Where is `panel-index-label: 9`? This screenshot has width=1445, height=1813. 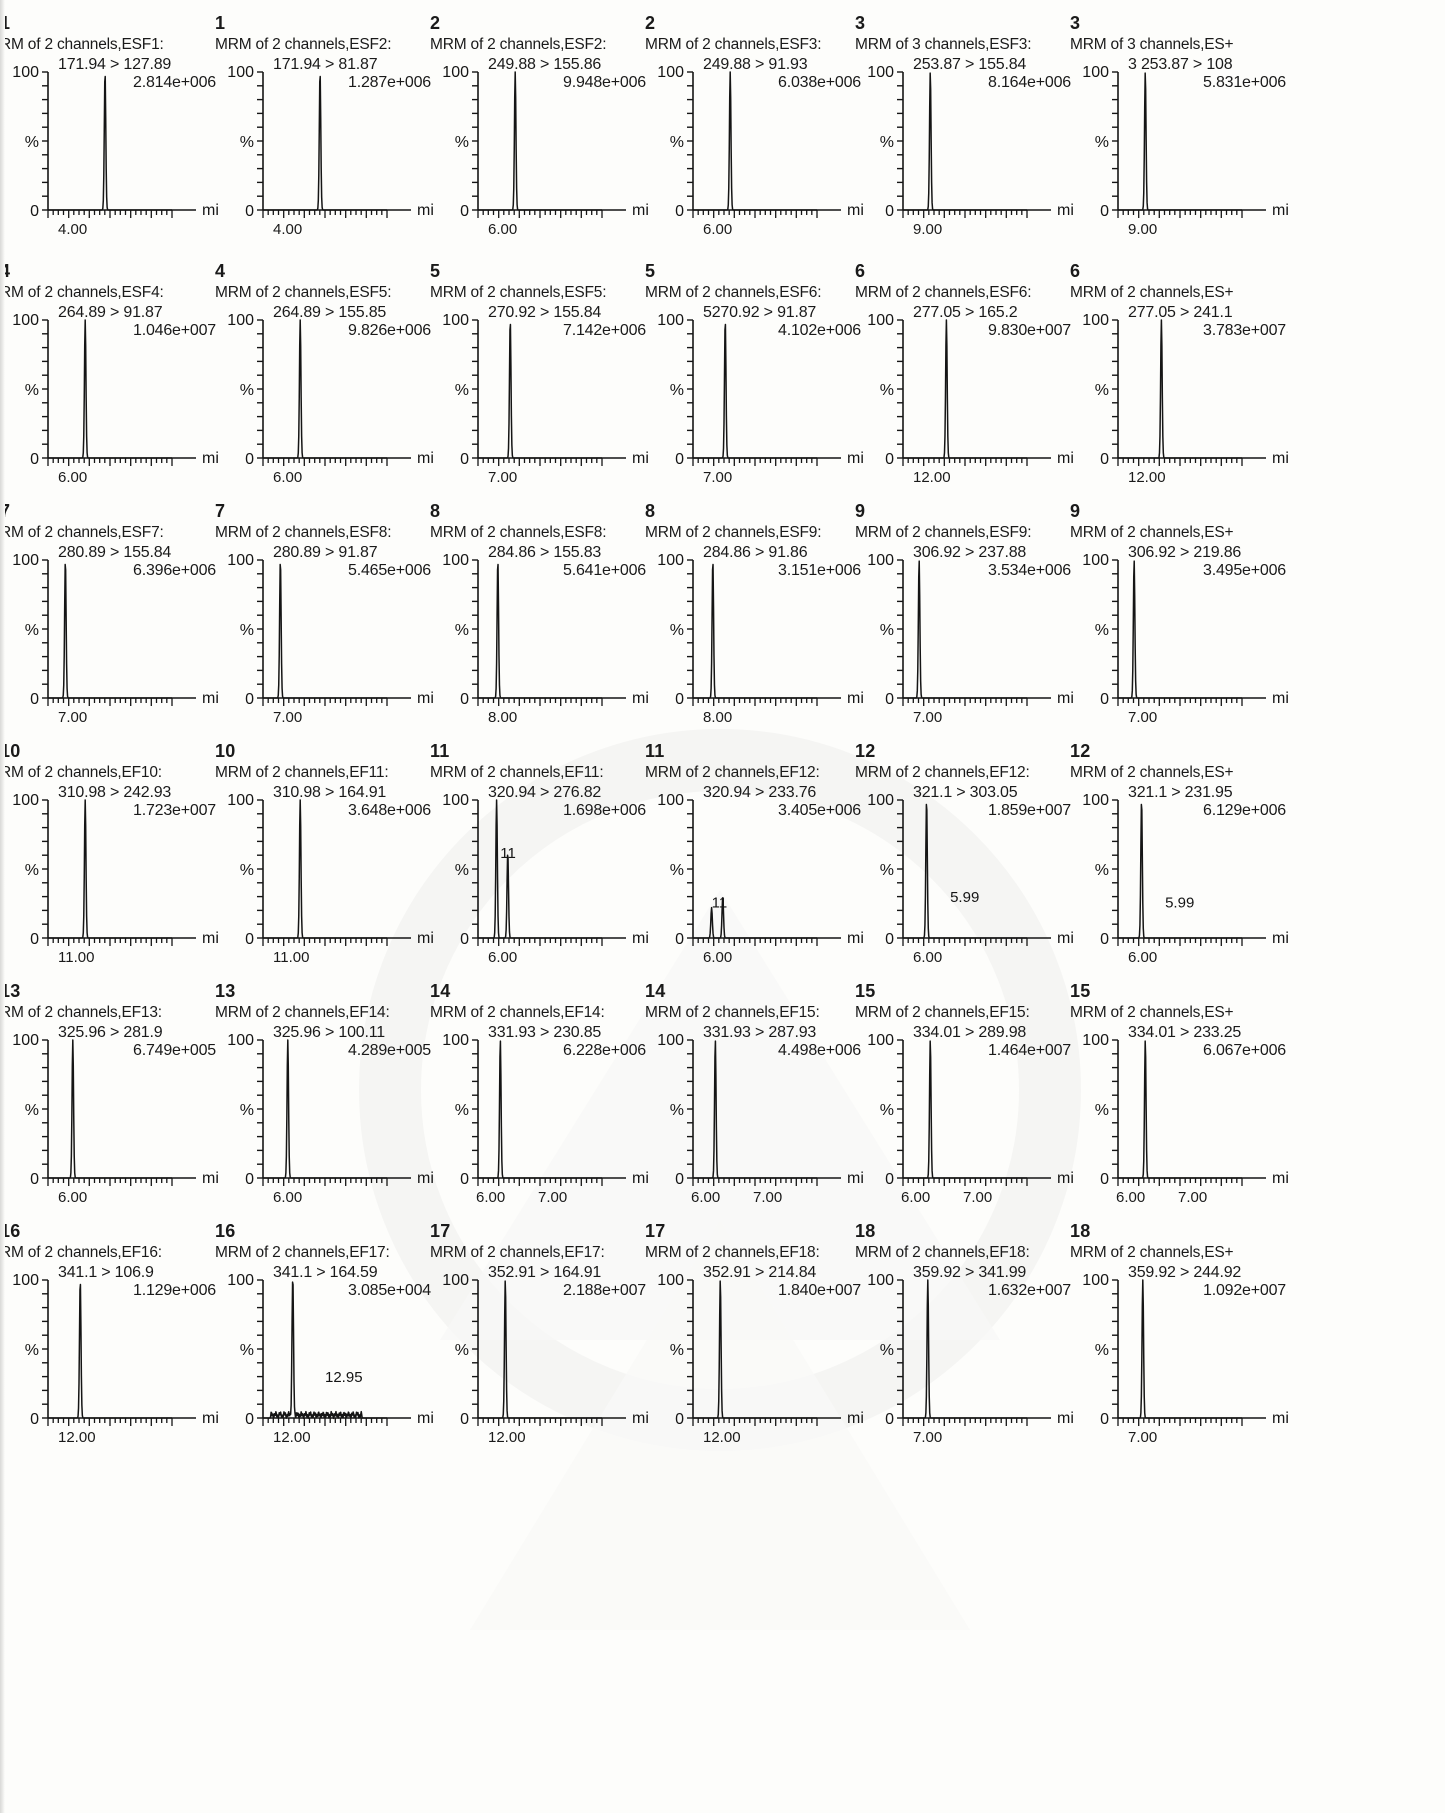
panel-index-label: 9 is located at coordinates (860, 511).